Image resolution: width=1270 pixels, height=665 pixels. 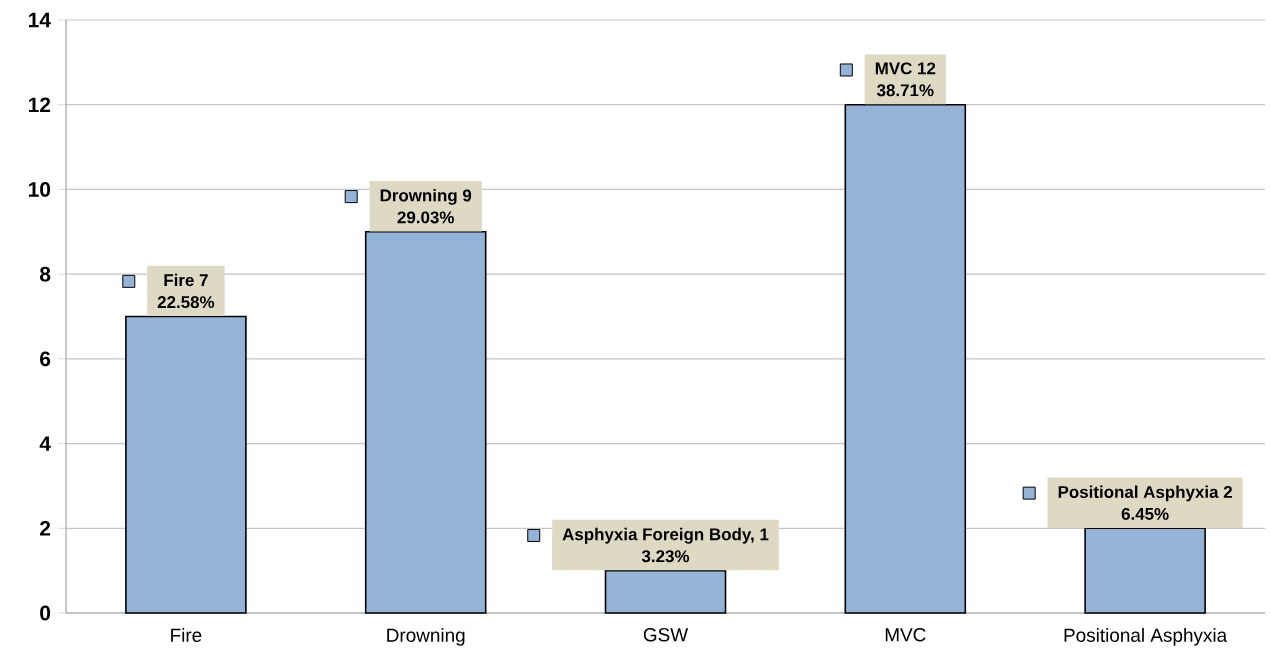 What do you see at coordinates (40, 105) in the screenshot?
I see `y-tick-label: 12` at bounding box center [40, 105].